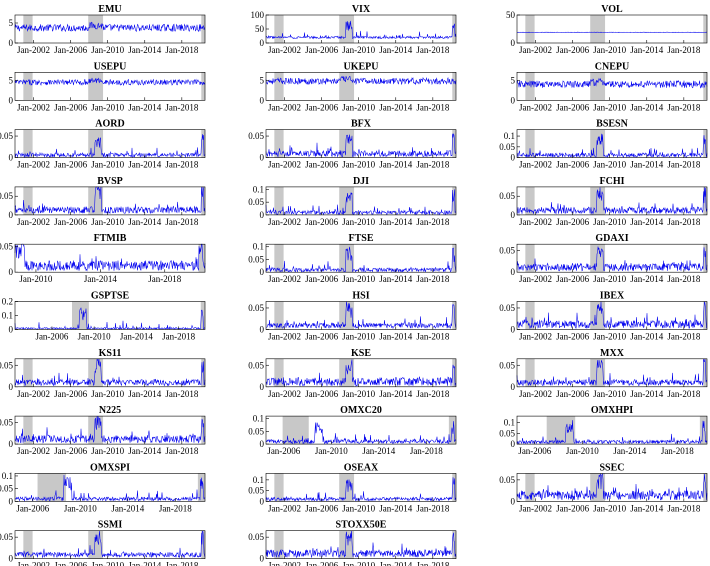  Describe the element at coordinates (513, 80) in the screenshot. I see `y-tick-label: 5` at that location.